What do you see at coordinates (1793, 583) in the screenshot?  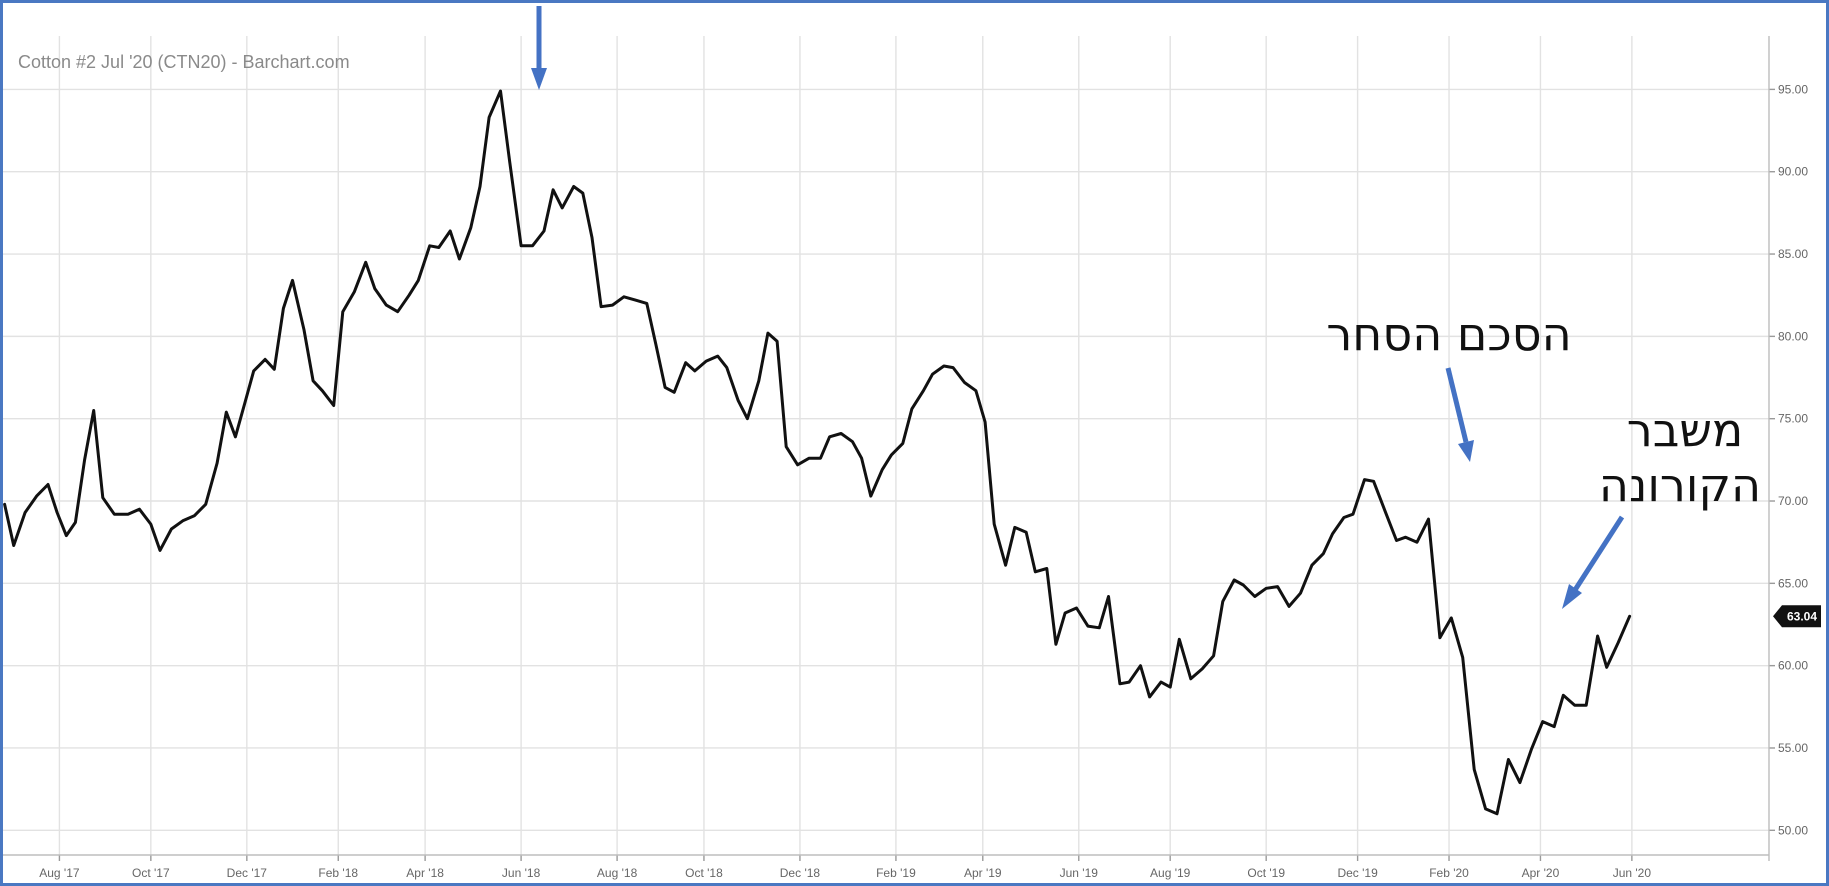 I see `y-tick-label: 65.00` at bounding box center [1793, 583].